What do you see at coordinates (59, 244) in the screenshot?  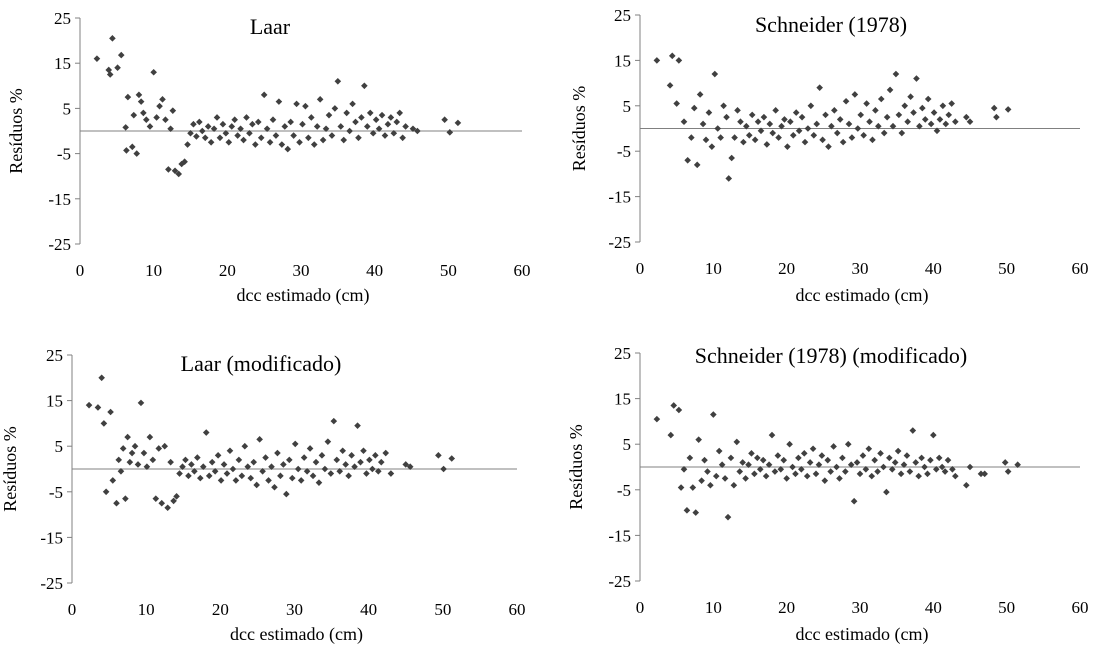 I see `y-tick-label: -25` at bounding box center [59, 244].